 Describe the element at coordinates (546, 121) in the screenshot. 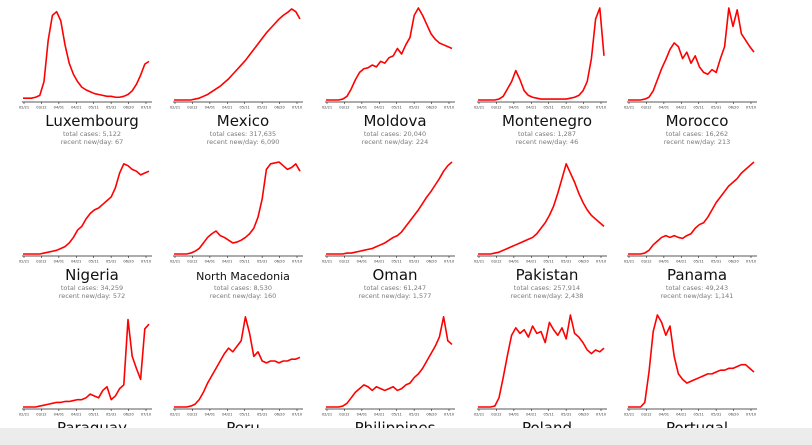

I see `chart-title: Montenegro` at that location.